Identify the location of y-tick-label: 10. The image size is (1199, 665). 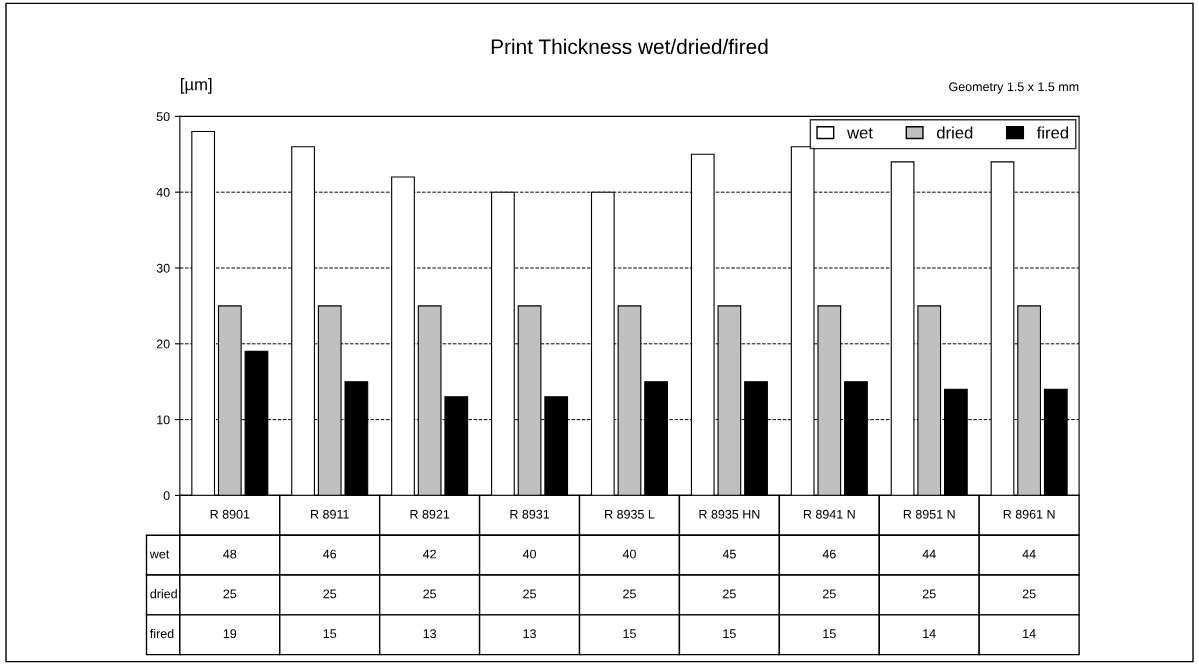
(163, 420).